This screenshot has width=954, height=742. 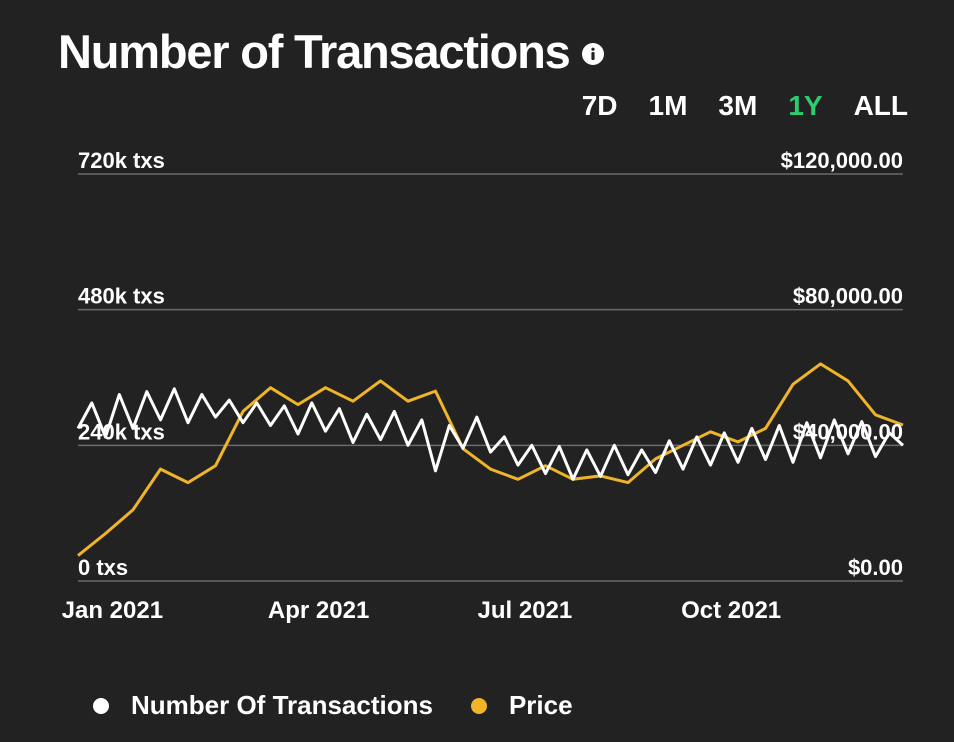 I want to click on y-right-tick-label: $40,000.00, so click(x=848, y=431).